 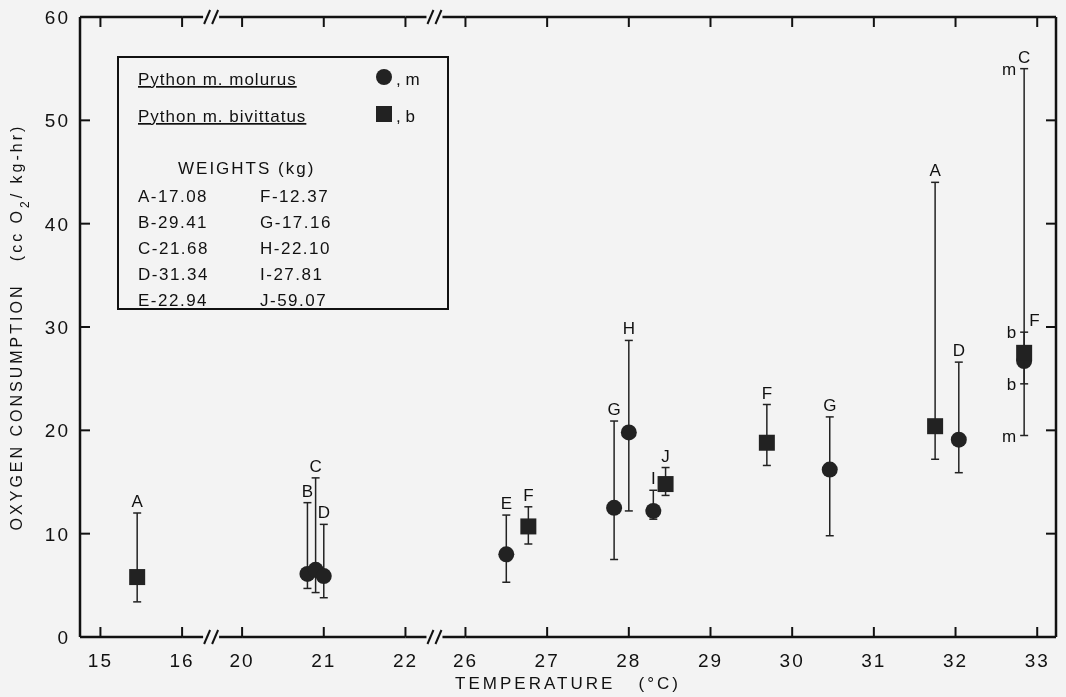 What do you see at coordinates (955, 660) in the screenshot?
I see `x-tick-label: 32` at bounding box center [955, 660].